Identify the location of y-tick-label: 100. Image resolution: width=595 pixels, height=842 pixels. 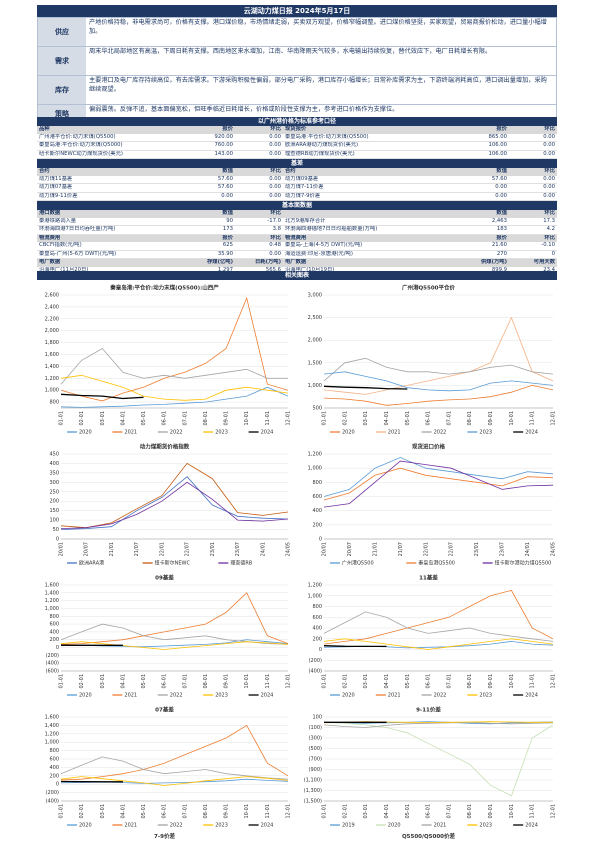
(317, 718).